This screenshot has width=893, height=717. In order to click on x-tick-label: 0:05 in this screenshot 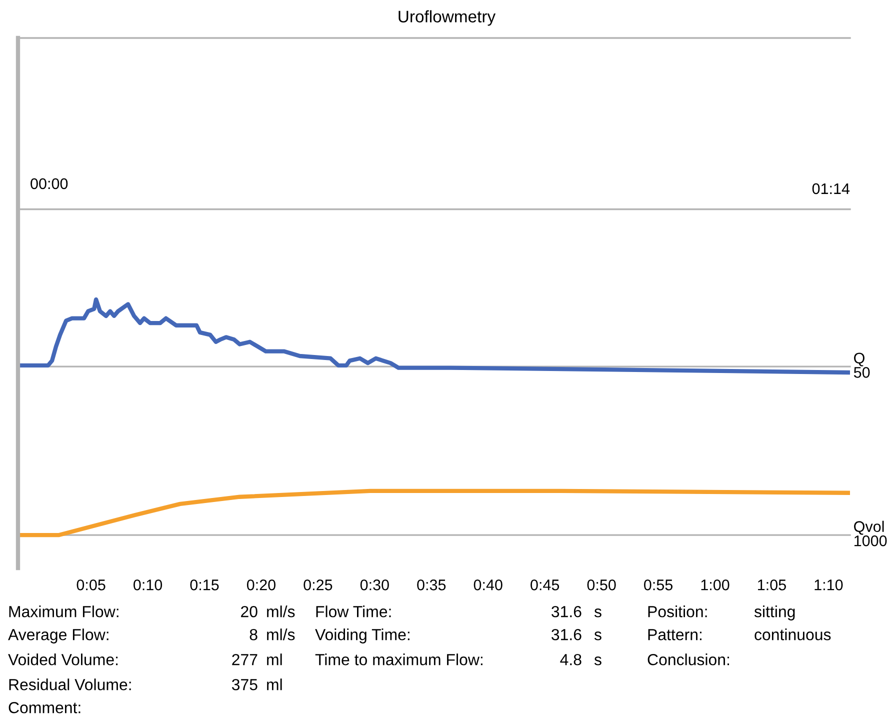, I will do `click(91, 585)`.